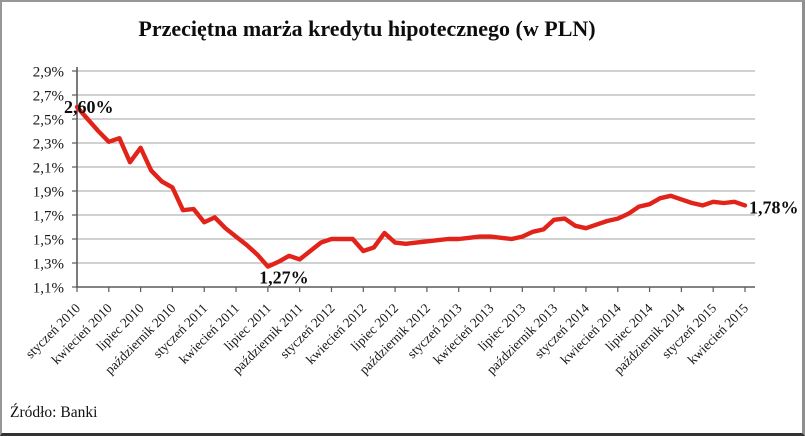 This screenshot has height=436, width=805. I want to click on y-tick-label: 2,3%, so click(48, 145).